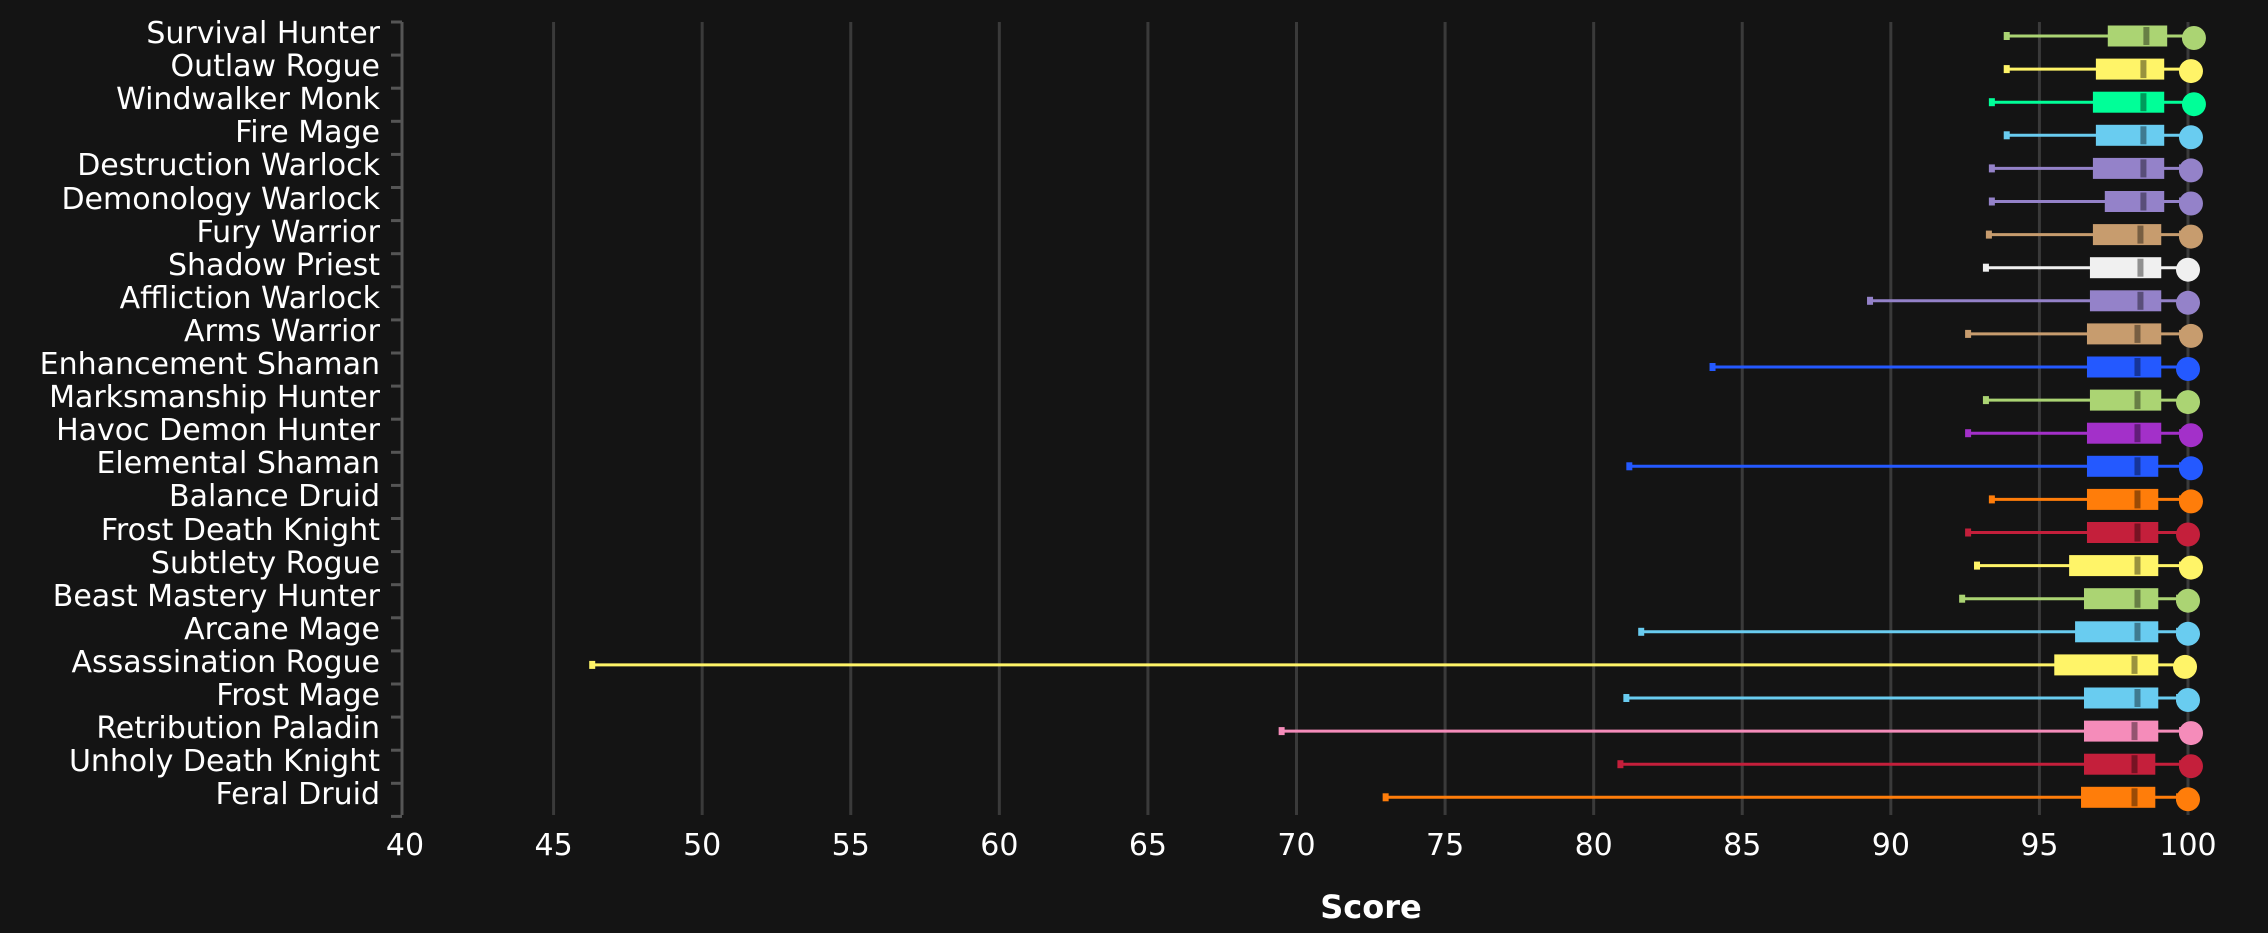 The image size is (2268, 933). Describe the element at coordinates (2039, 845) in the screenshot. I see `x-axis-tick-label: 95` at that location.